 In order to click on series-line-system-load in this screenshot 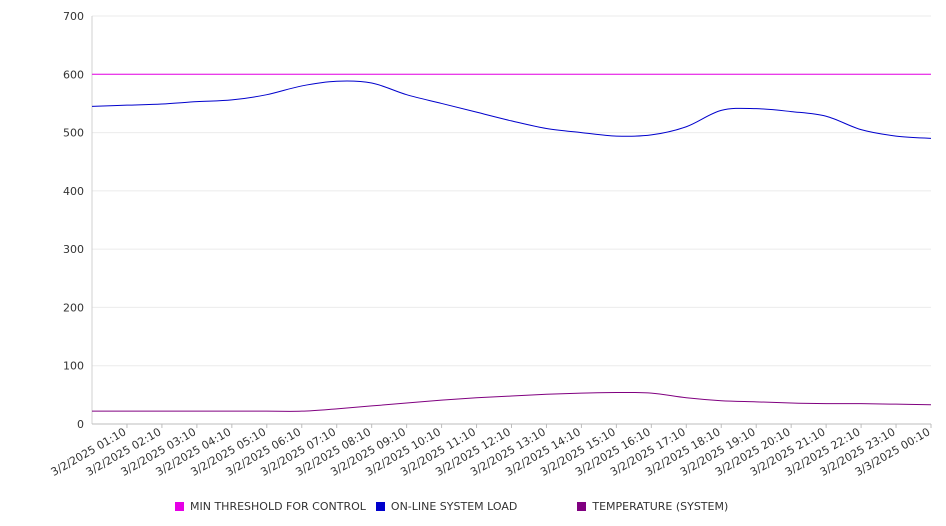, I will do `click(511, 109)`.